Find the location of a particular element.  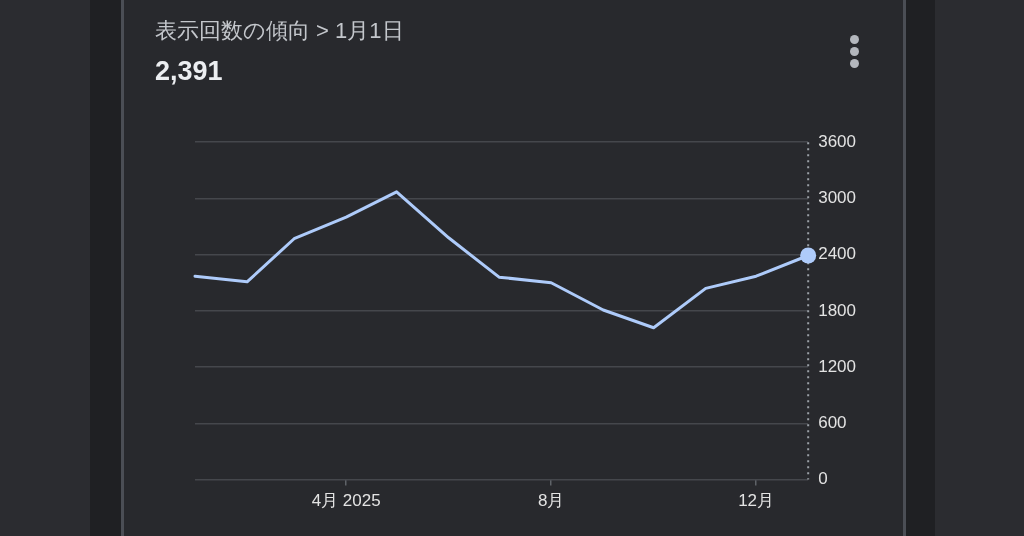

y-tick-label: 1200 is located at coordinates (837, 366).